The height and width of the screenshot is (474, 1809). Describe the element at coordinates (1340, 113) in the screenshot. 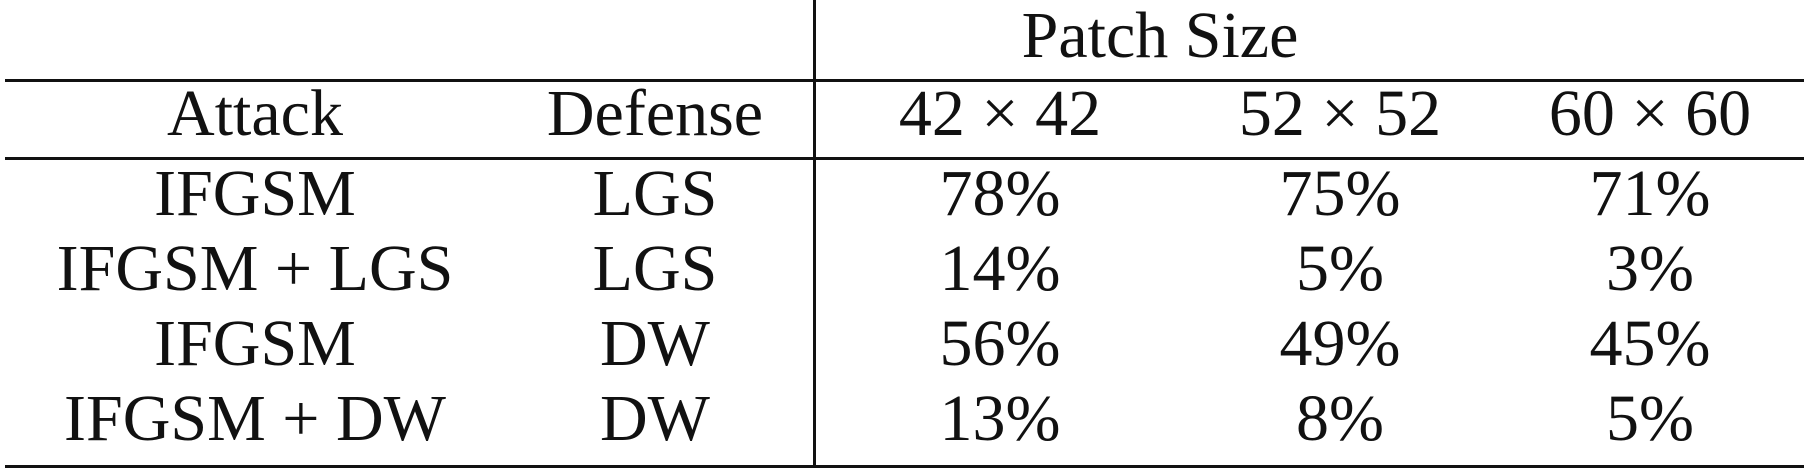

I see `size-52-column-header: 52 × 52` at that location.